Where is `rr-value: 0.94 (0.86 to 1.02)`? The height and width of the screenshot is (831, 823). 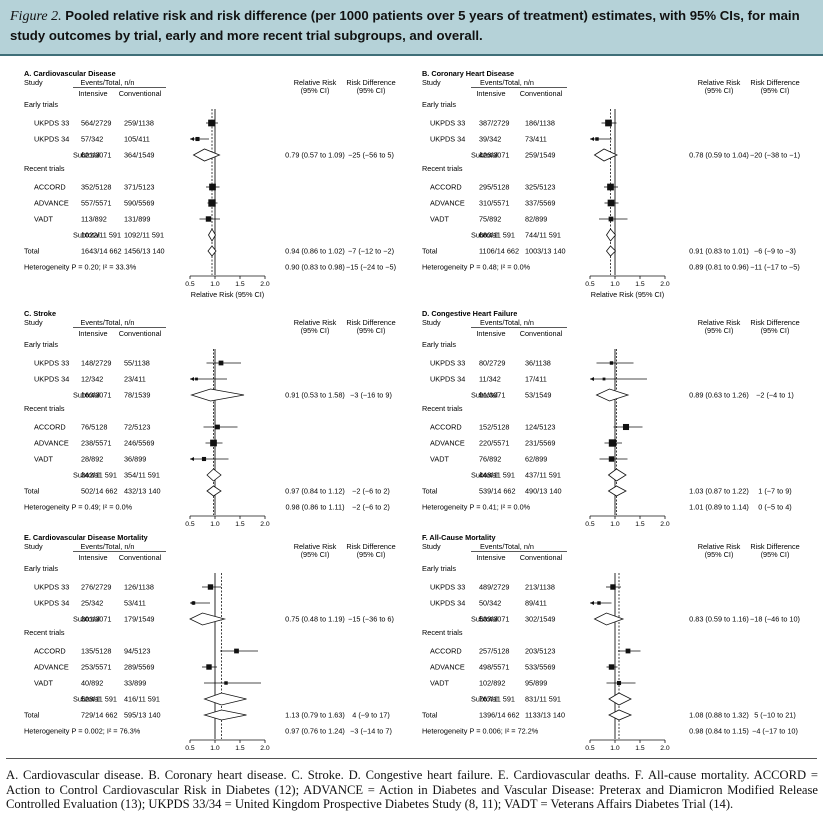
rr-value: 0.94 (0.86 to 1.02) is located at coordinates (315, 251).